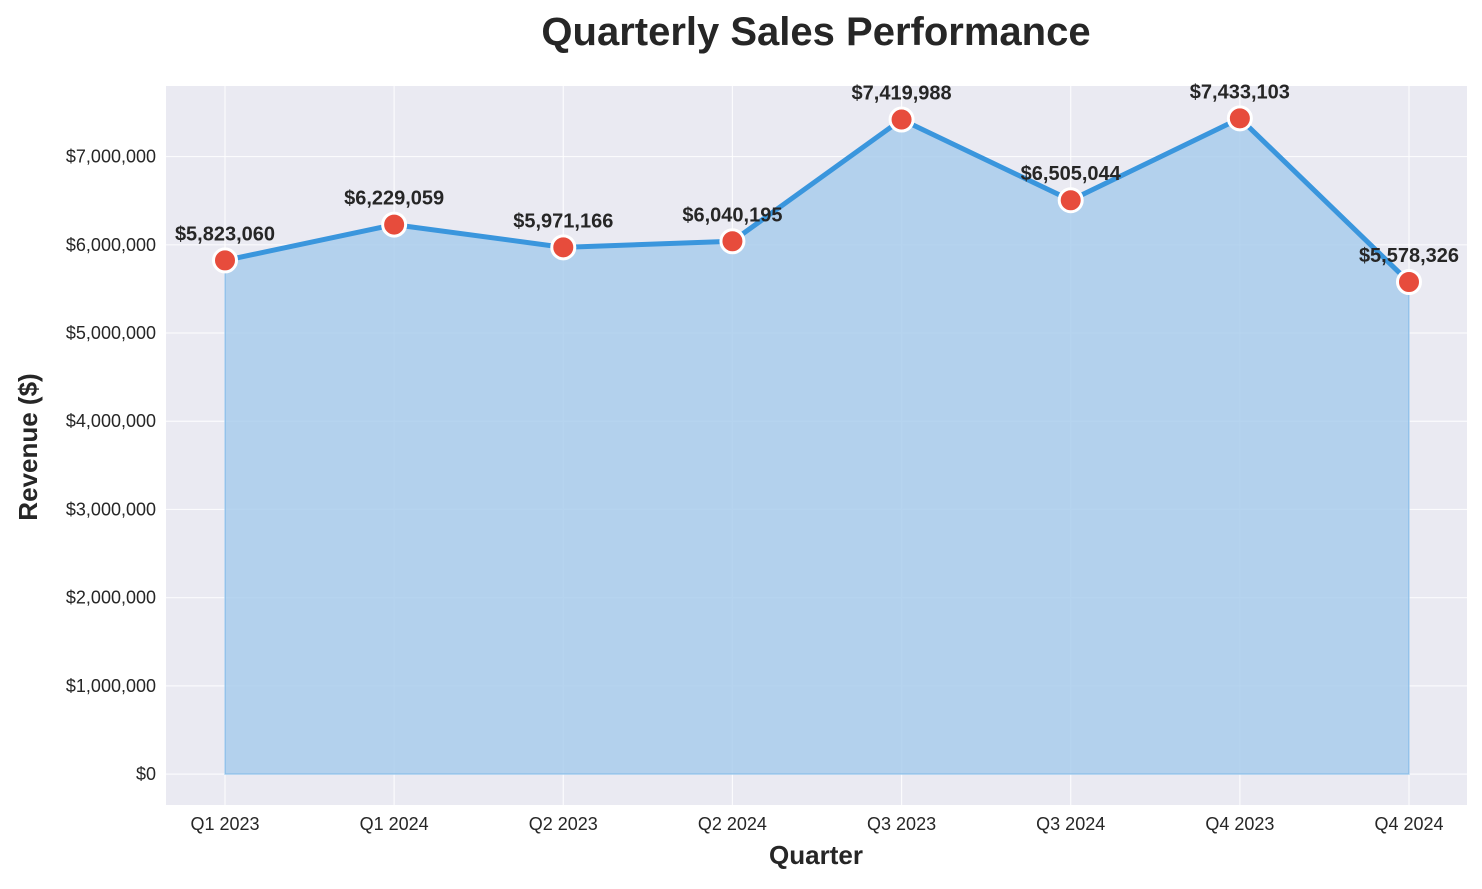  I want to click on data-label-6: $7,433,103, so click(1240, 92).